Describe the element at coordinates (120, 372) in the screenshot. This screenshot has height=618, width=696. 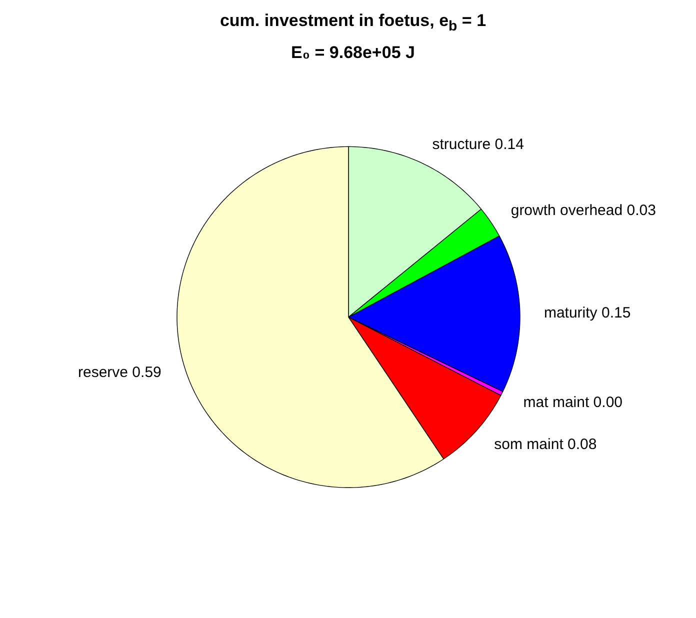
I see `slice-label: reserve 0.59` at that location.